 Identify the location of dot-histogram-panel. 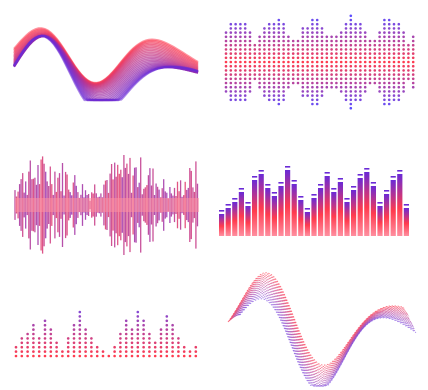
(106, 334).